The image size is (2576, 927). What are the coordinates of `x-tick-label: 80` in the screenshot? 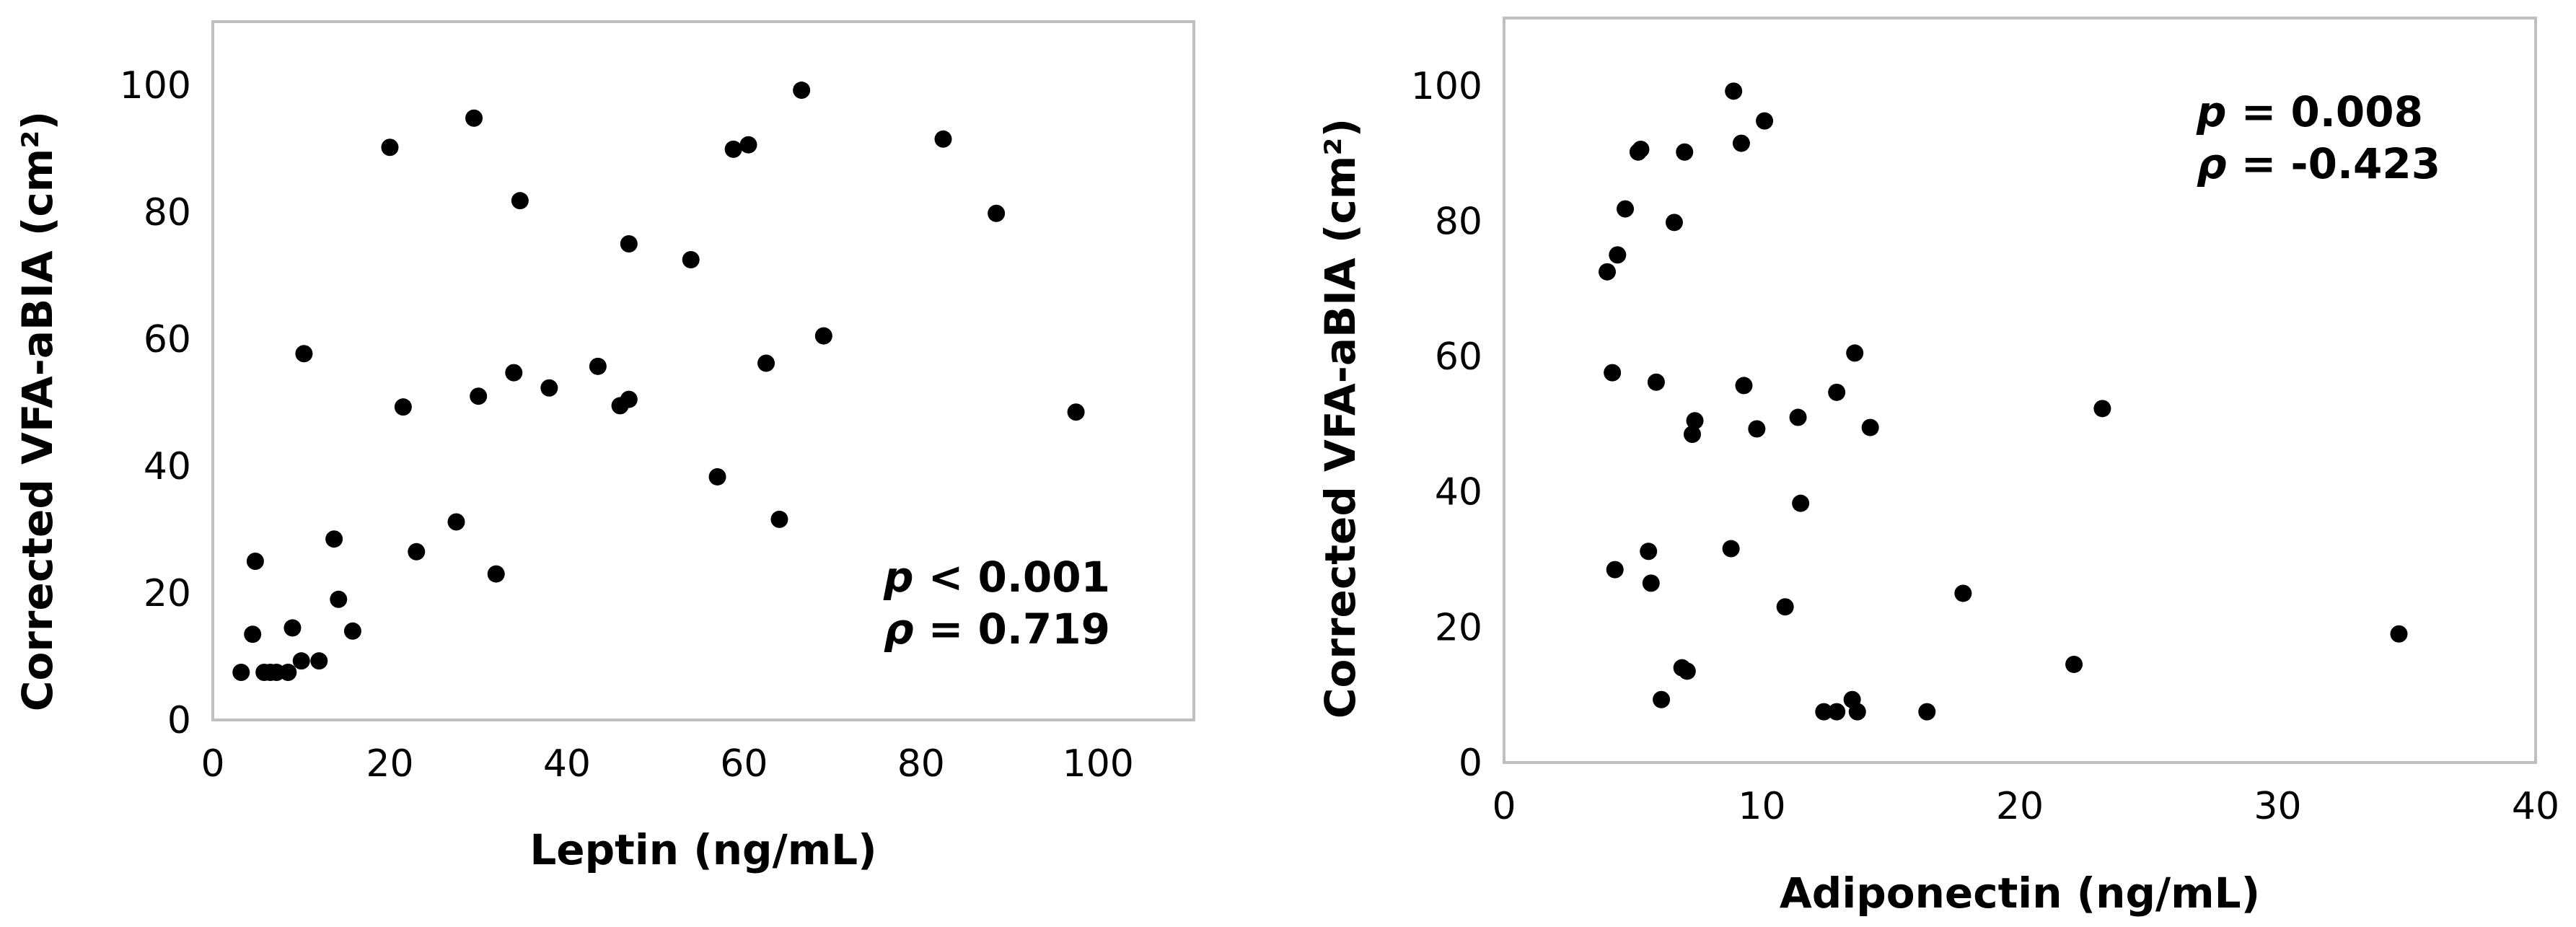 It's located at (921, 764).